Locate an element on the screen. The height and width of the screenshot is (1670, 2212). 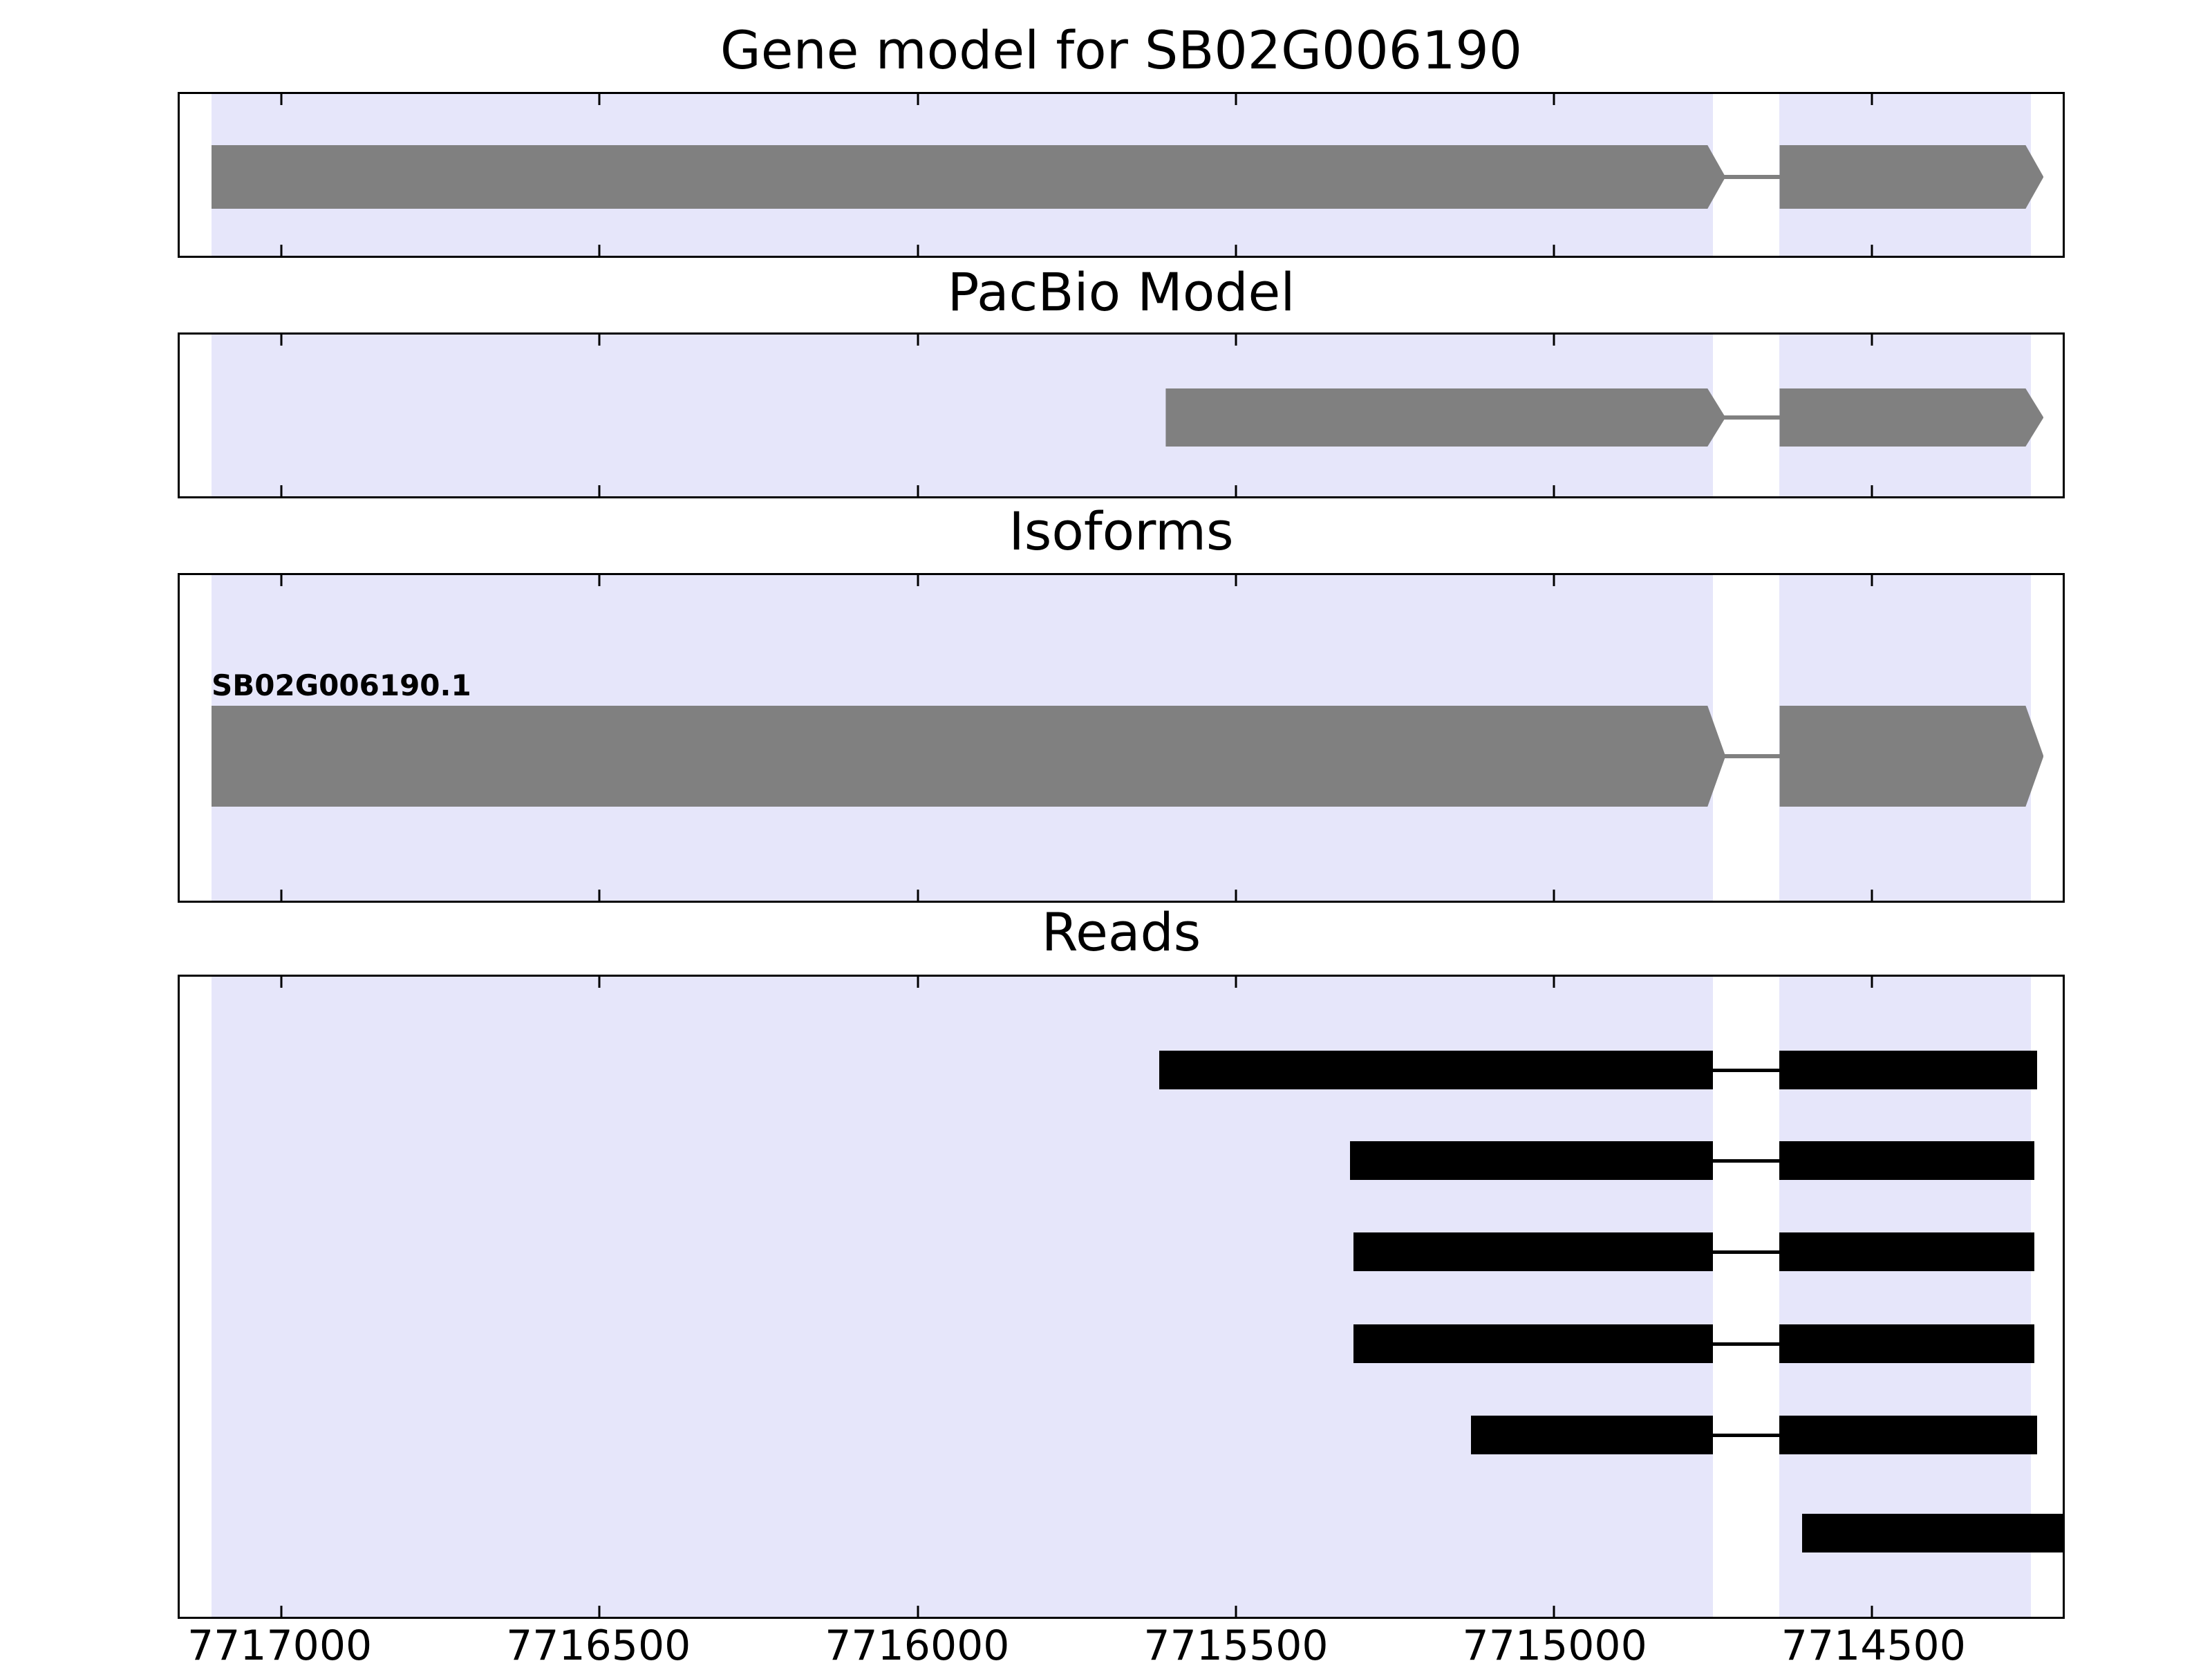
x-axis-tick-label: 7714500 is located at coordinates (1873, 1646).